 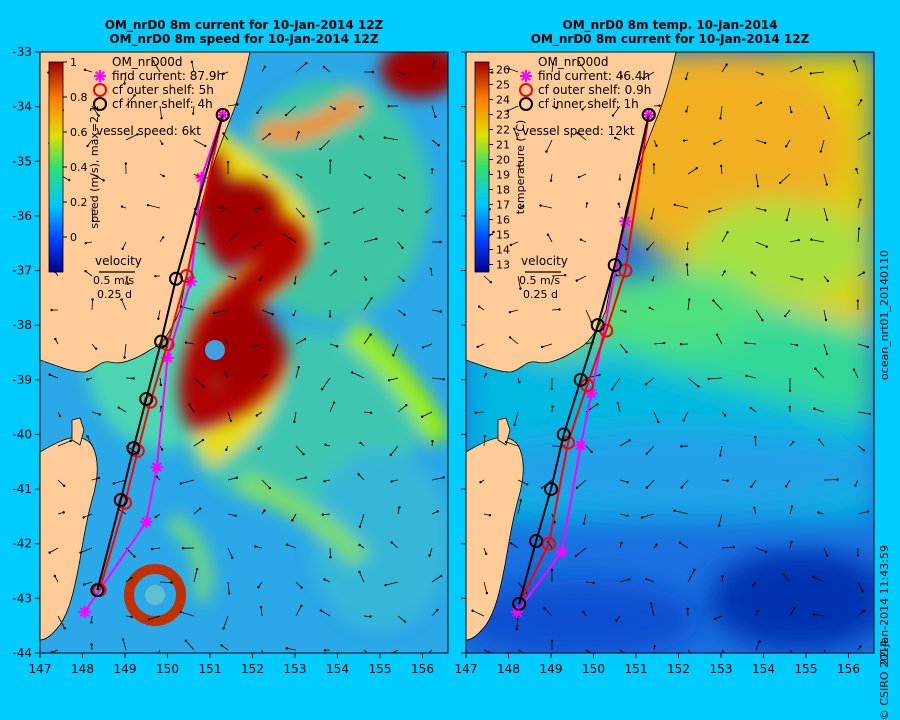 What do you see at coordinates (551, 669) in the screenshot?
I see `x-tick-label: 149` at bounding box center [551, 669].